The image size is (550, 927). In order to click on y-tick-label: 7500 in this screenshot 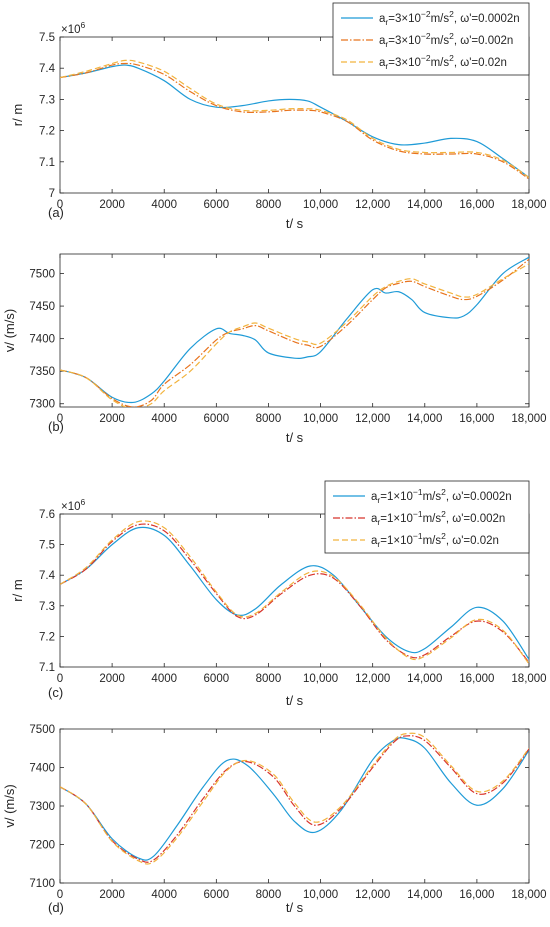, I will do `click(42, 730)`.